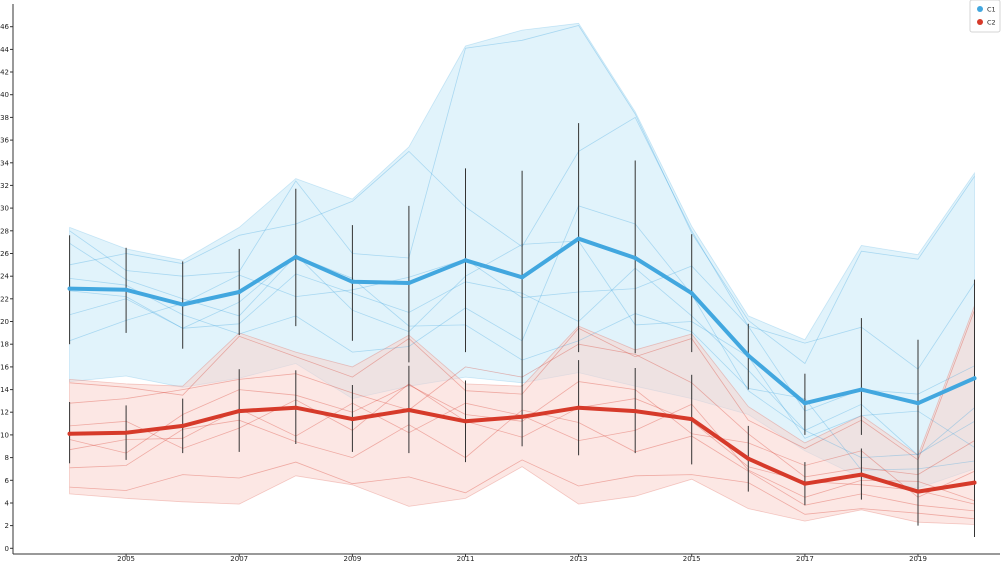 The height and width of the screenshot is (570, 1004). Describe the element at coordinates (408, 410) in the screenshot. I see `mean-point-c2-2010` at that location.